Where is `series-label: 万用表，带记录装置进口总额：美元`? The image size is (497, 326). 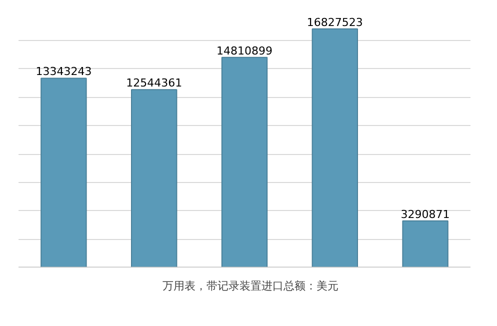
series-label: 万用表，带记录装置进口总额：美元 is located at coordinates (250, 286).